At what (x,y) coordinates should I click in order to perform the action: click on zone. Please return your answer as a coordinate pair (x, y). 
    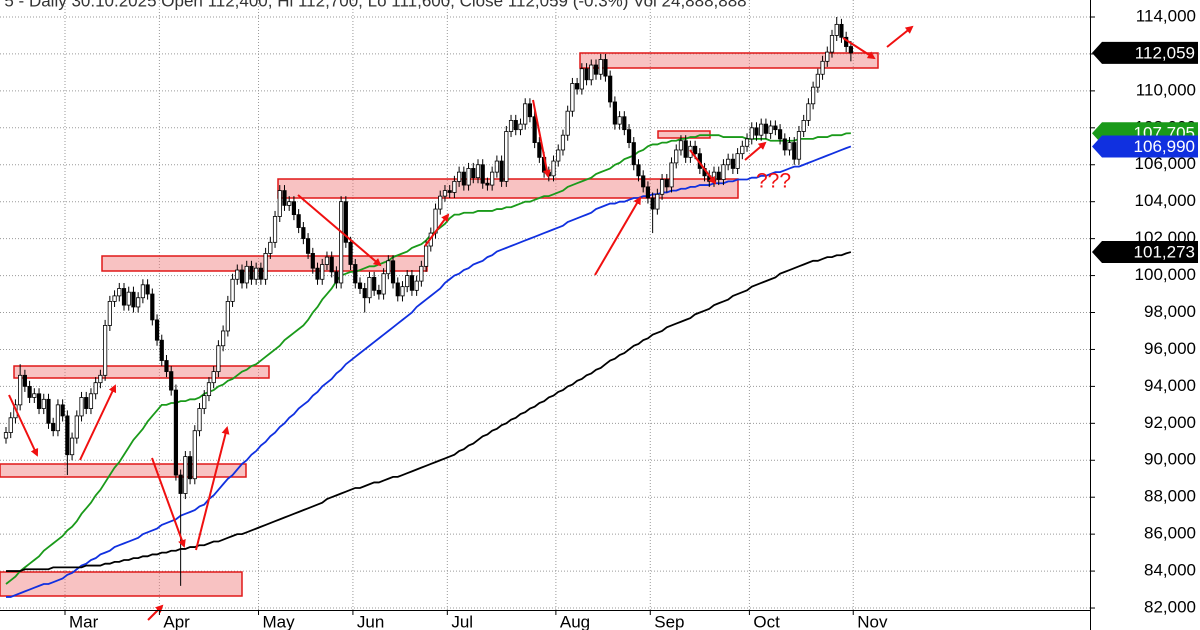
    Looking at the image, I should click on (508, 188).